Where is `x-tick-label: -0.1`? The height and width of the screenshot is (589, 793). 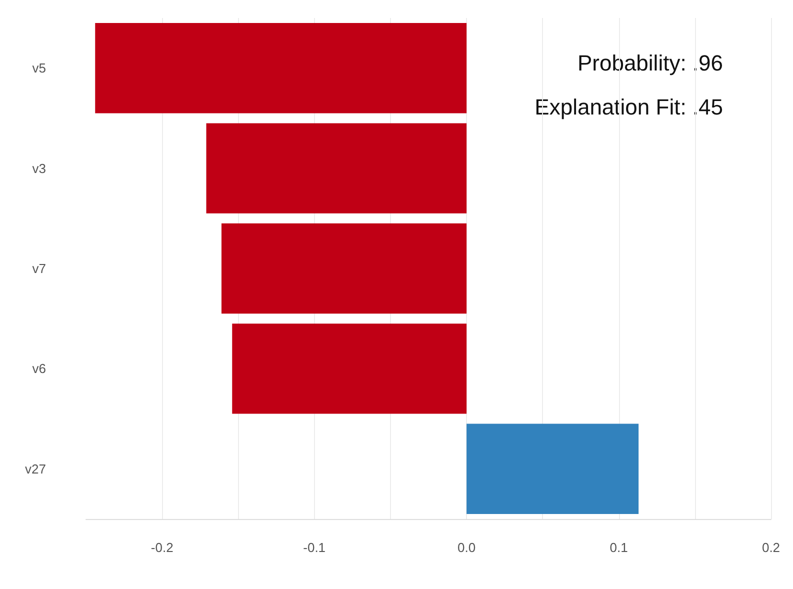 x-tick-label: -0.1 is located at coordinates (314, 547).